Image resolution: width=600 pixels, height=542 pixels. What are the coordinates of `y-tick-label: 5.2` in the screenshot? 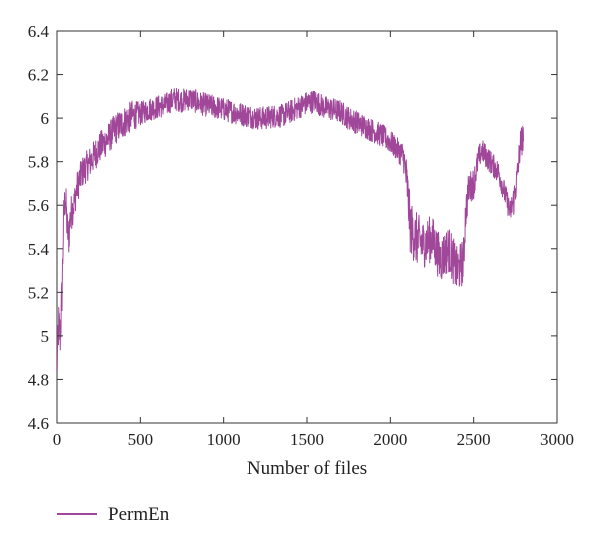 It's located at (38, 292).